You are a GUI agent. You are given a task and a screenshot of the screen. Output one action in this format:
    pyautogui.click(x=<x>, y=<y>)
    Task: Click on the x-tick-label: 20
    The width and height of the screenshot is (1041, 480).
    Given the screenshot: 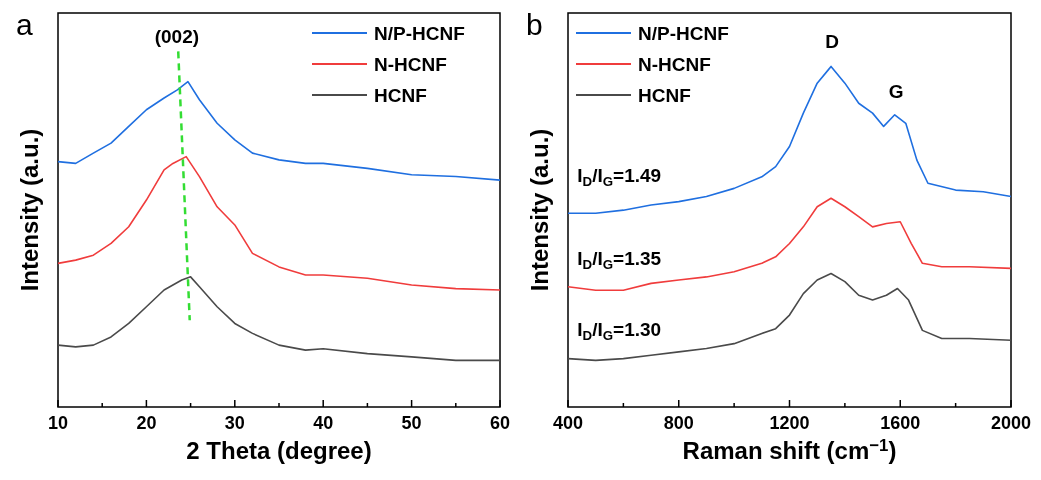 What is the action you would take?
    pyautogui.click(x=146, y=423)
    